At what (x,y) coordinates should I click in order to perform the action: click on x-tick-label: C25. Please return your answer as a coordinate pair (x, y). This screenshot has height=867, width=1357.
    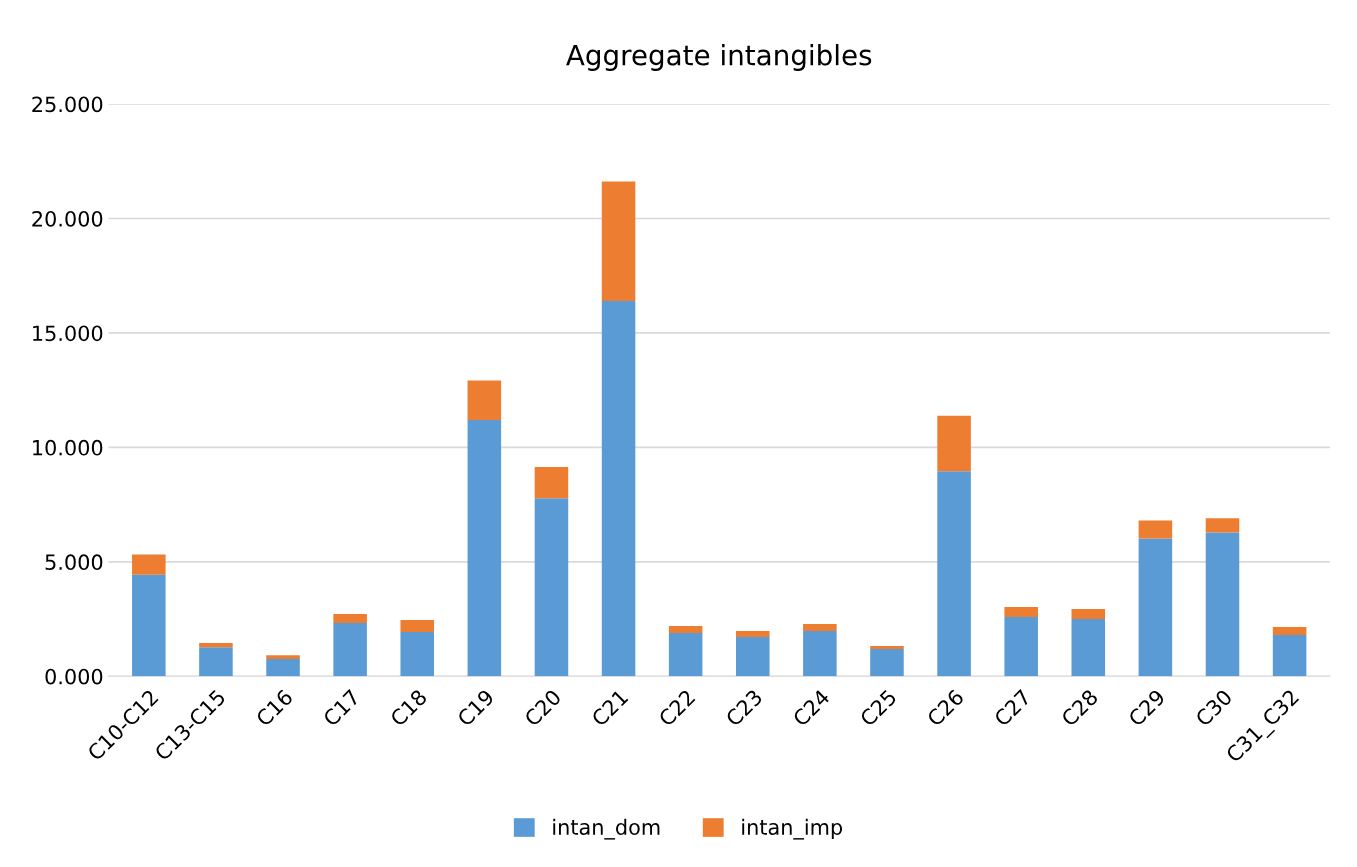
    Looking at the image, I should click on (878, 707).